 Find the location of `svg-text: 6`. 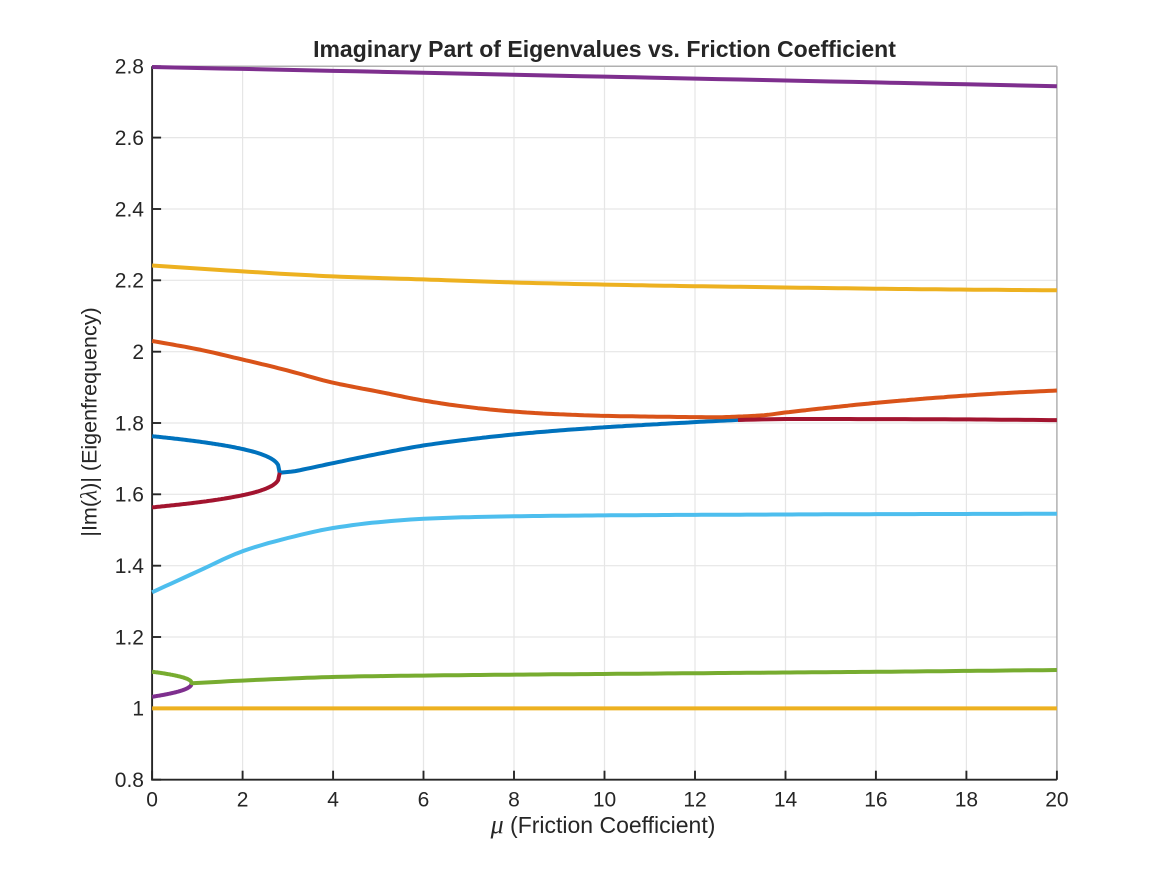

svg-text: 6 is located at coordinates (424, 799).